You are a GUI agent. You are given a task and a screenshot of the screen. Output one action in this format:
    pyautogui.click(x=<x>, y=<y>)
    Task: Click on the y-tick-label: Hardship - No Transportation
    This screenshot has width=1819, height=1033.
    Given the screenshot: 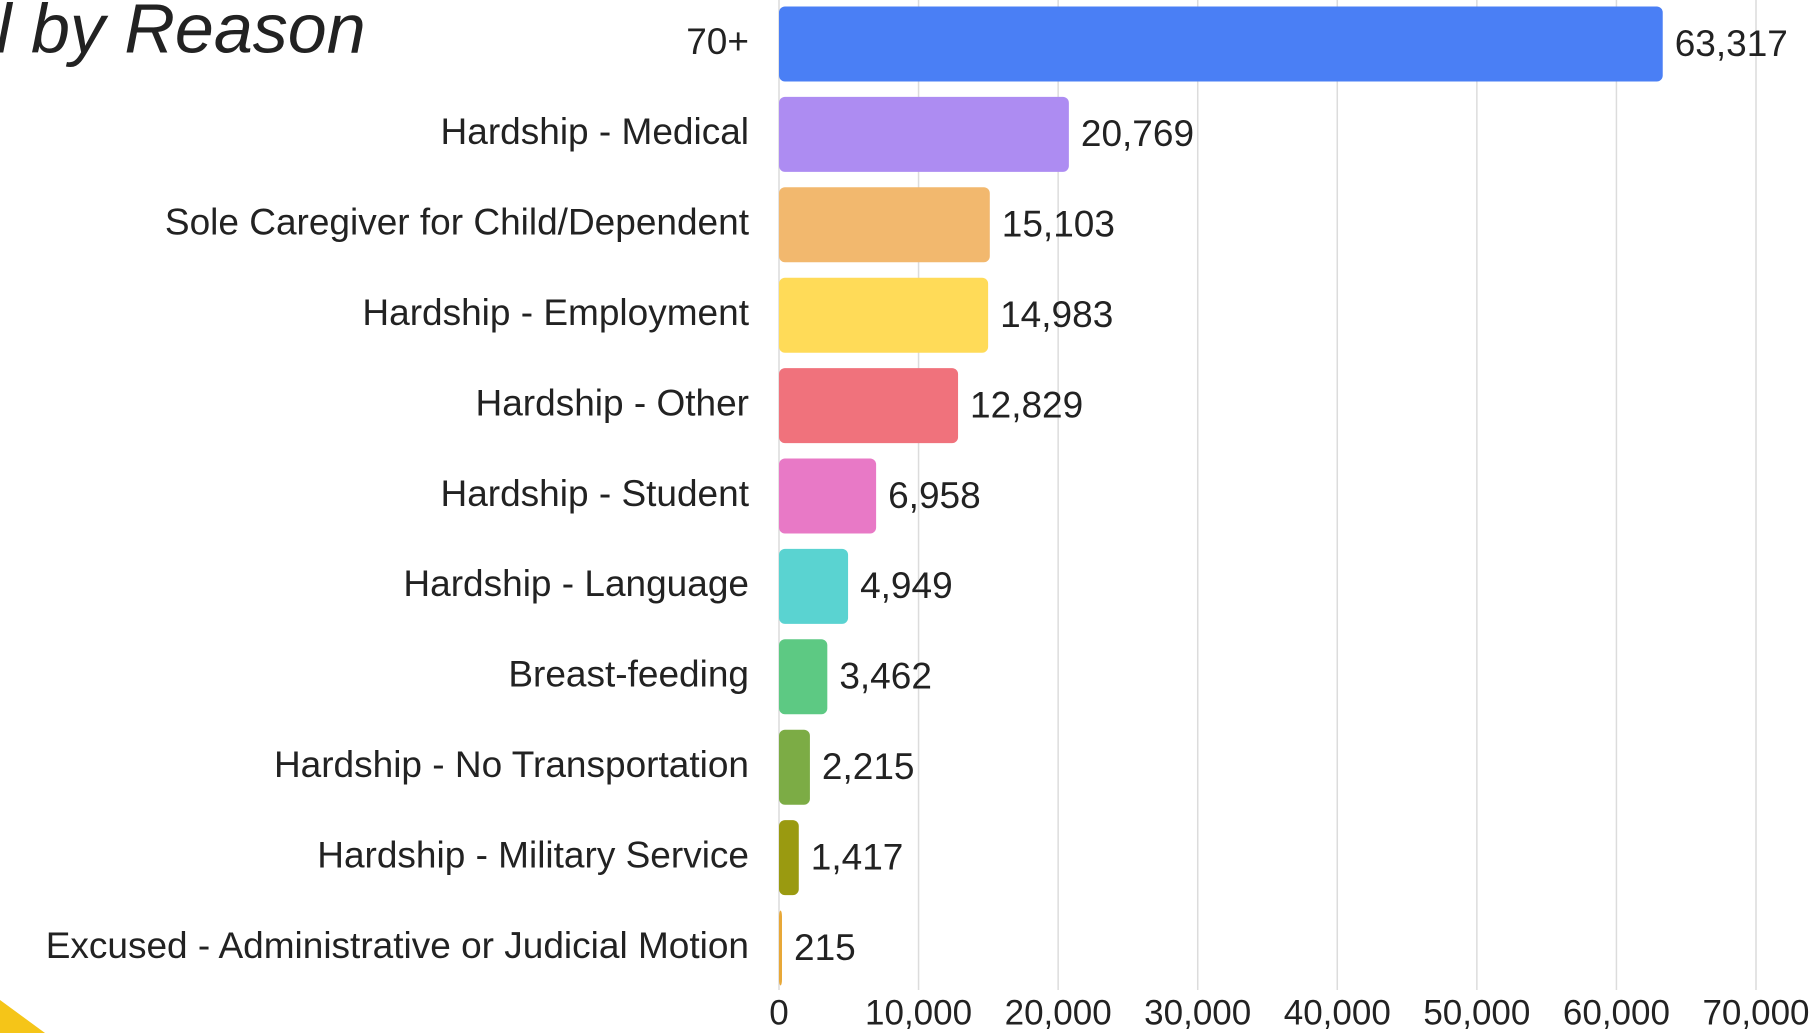 What is the action you would take?
    pyautogui.click(x=511, y=764)
    